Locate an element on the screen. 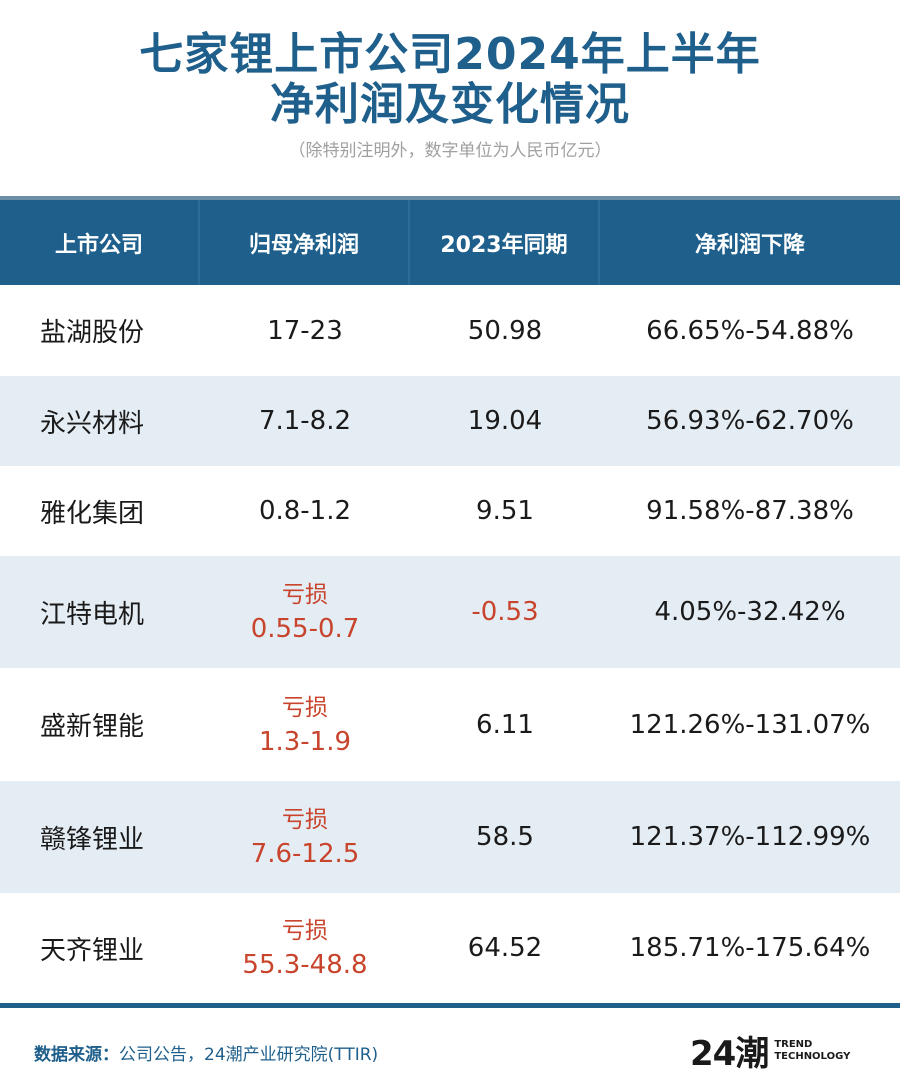 This screenshot has width=900, height=1090. loss-range: 1.3-1.9 is located at coordinates (305, 741).